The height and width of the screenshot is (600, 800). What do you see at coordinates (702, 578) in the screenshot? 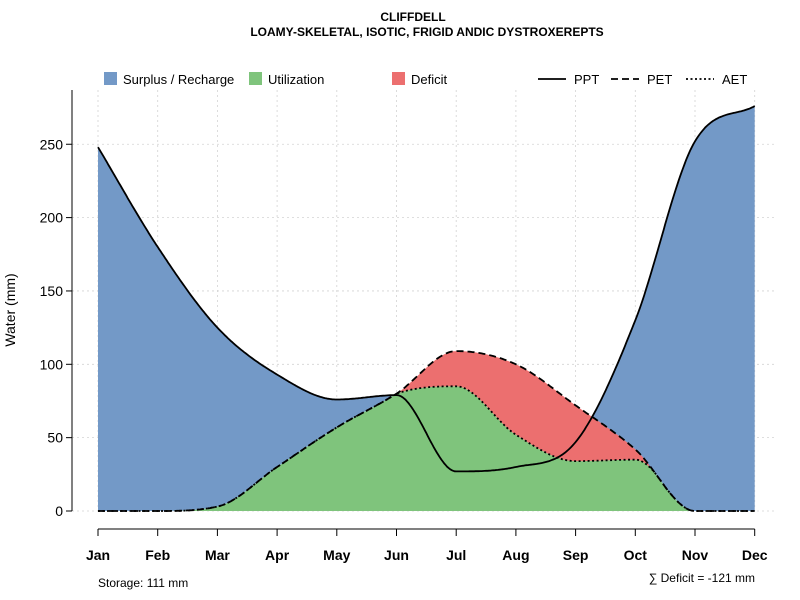
I see `deficit-annotation: ∑ Deficit = -121 mm` at bounding box center [702, 578].